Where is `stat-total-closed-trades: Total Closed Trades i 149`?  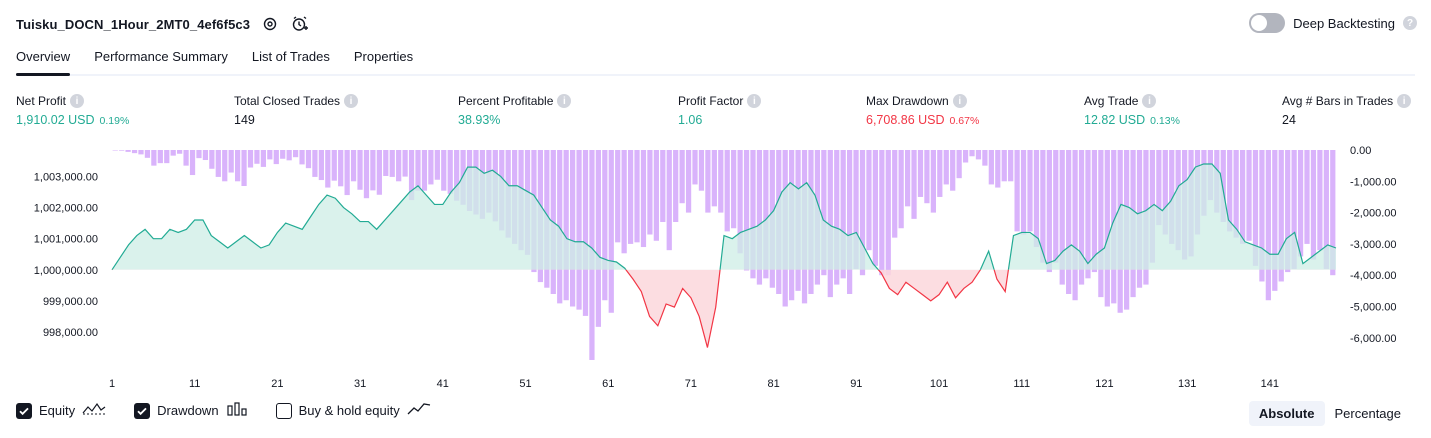 stat-total-closed-trades: Total Closed Trades i 149 is located at coordinates (296, 110).